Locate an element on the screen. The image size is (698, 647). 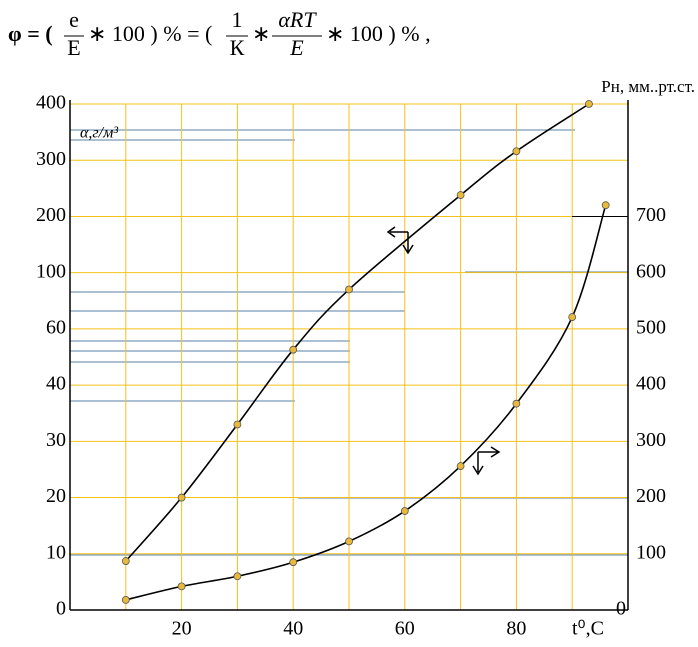
y2-tick-label: 500 is located at coordinates (651, 327).